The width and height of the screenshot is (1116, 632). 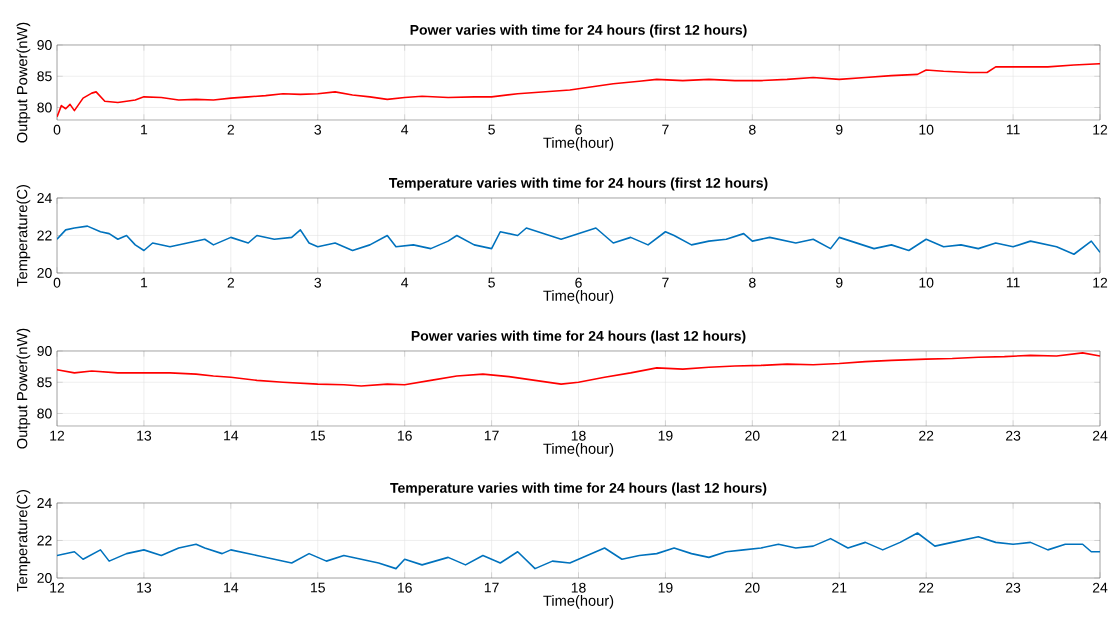 I want to click on chart-title: Temperature varies with time for 24 hours (first 12 hours), so click(x=578, y=184).